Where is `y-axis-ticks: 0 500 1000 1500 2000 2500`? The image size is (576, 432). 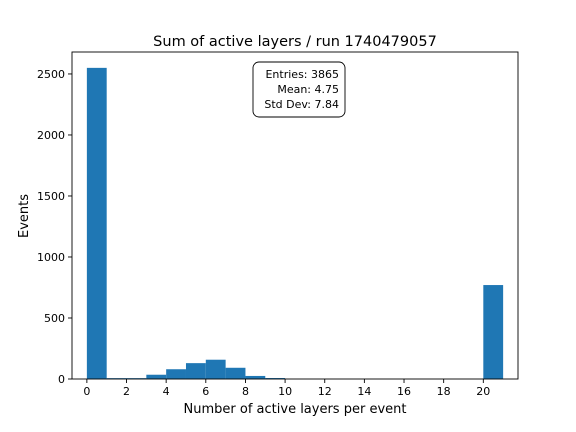 y-axis-ticks: 0 500 1000 1500 2000 2500 is located at coordinates (54, 227).